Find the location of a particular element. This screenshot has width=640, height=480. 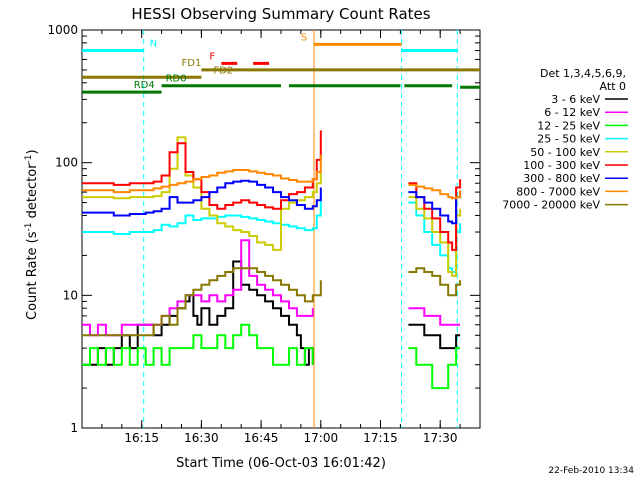

timestamp: 22-Feb-2010 13:34 is located at coordinates (591, 471).